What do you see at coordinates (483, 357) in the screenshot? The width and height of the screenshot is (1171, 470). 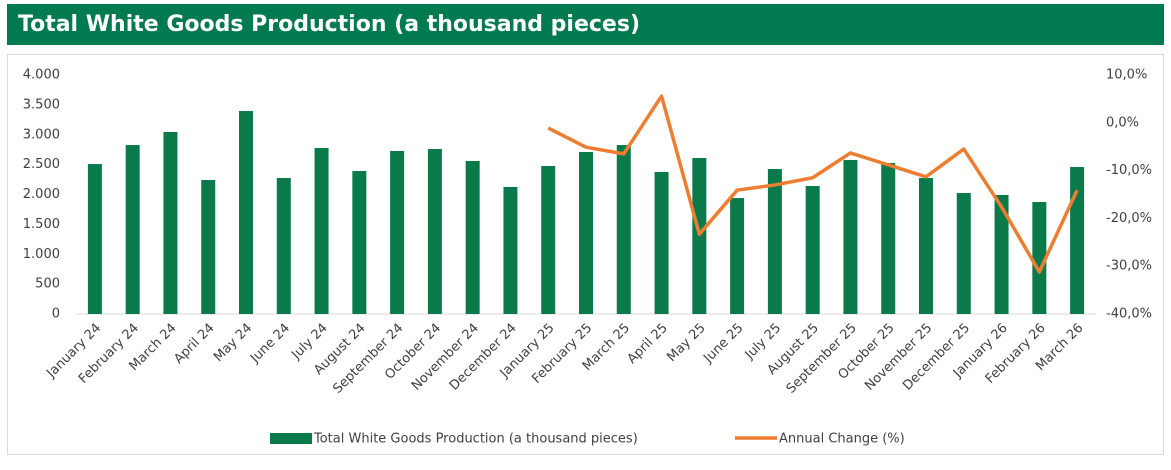 I see `x-tick-label: December 24` at bounding box center [483, 357].